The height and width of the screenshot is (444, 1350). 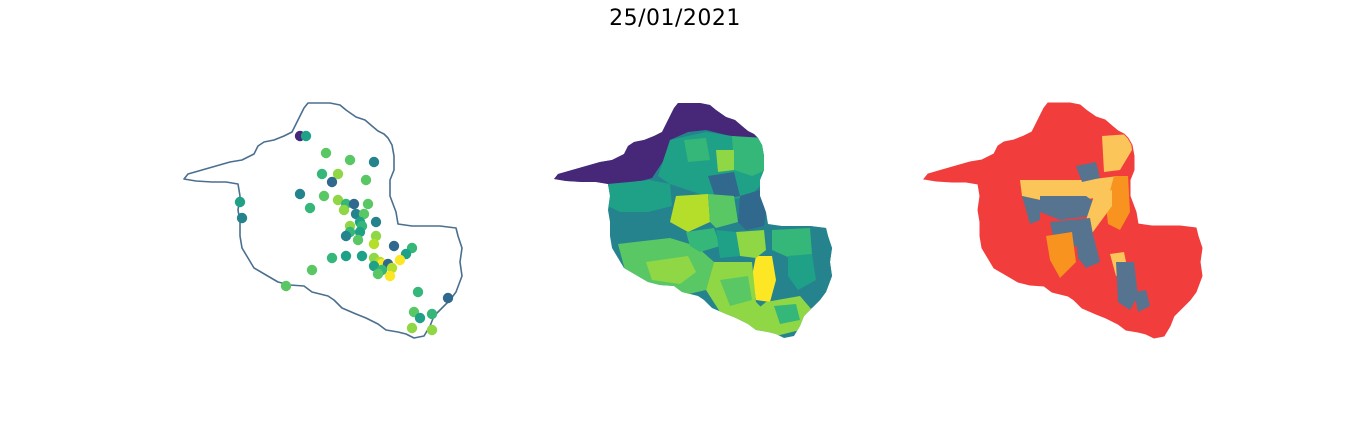 I want to click on risk-yellow-band, so click(x=1069, y=188).